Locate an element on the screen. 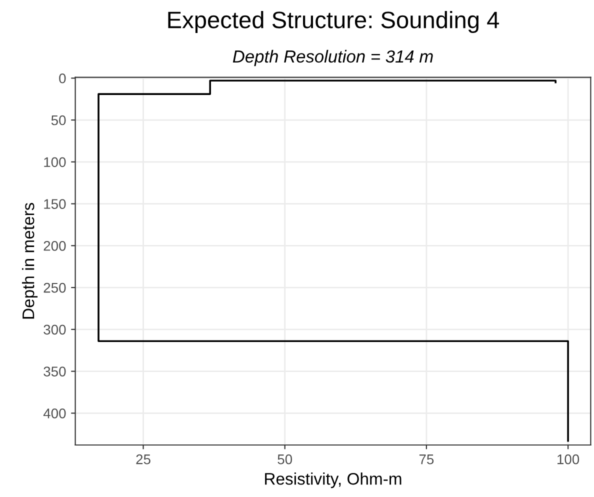 Image resolution: width=594 pixels, height=497 pixels. y-tick-label: 250 is located at coordinates (55, 287).